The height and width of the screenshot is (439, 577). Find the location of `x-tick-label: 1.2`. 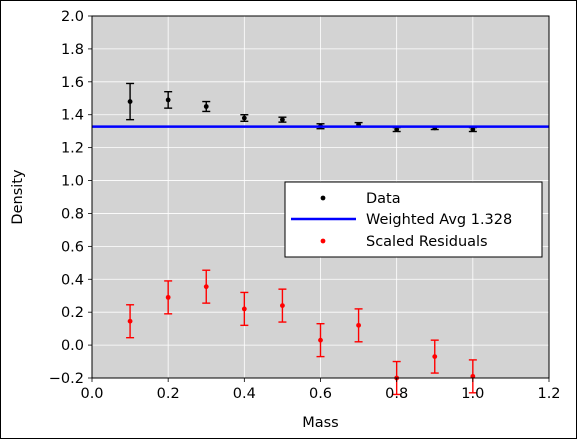

x-tick-label: 1.2 is located at coordinates (548, 394).